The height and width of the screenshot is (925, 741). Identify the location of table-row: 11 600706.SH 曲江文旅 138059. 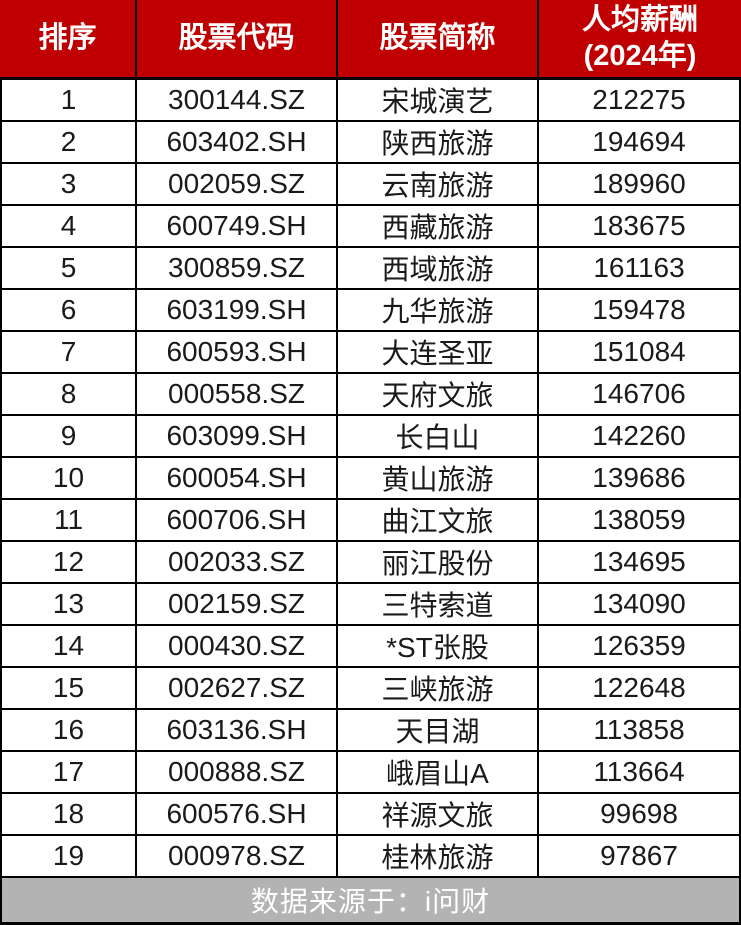
(370, 520).